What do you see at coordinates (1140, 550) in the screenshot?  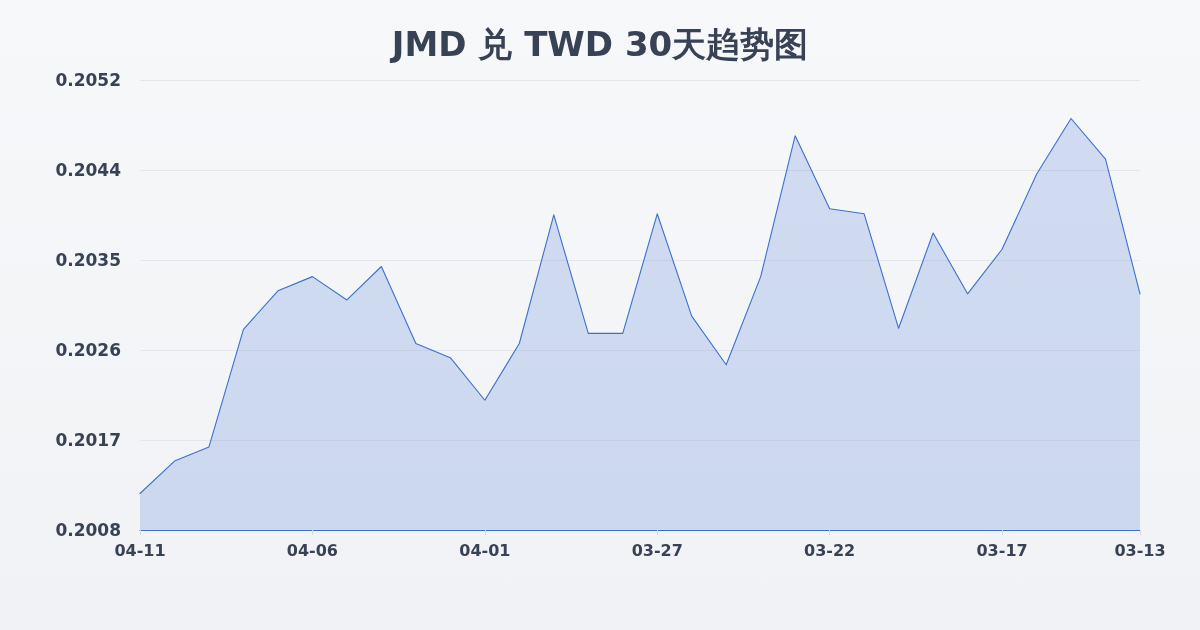 I see `x-tick-label: 03-13` at bounding box center [1140, 550].